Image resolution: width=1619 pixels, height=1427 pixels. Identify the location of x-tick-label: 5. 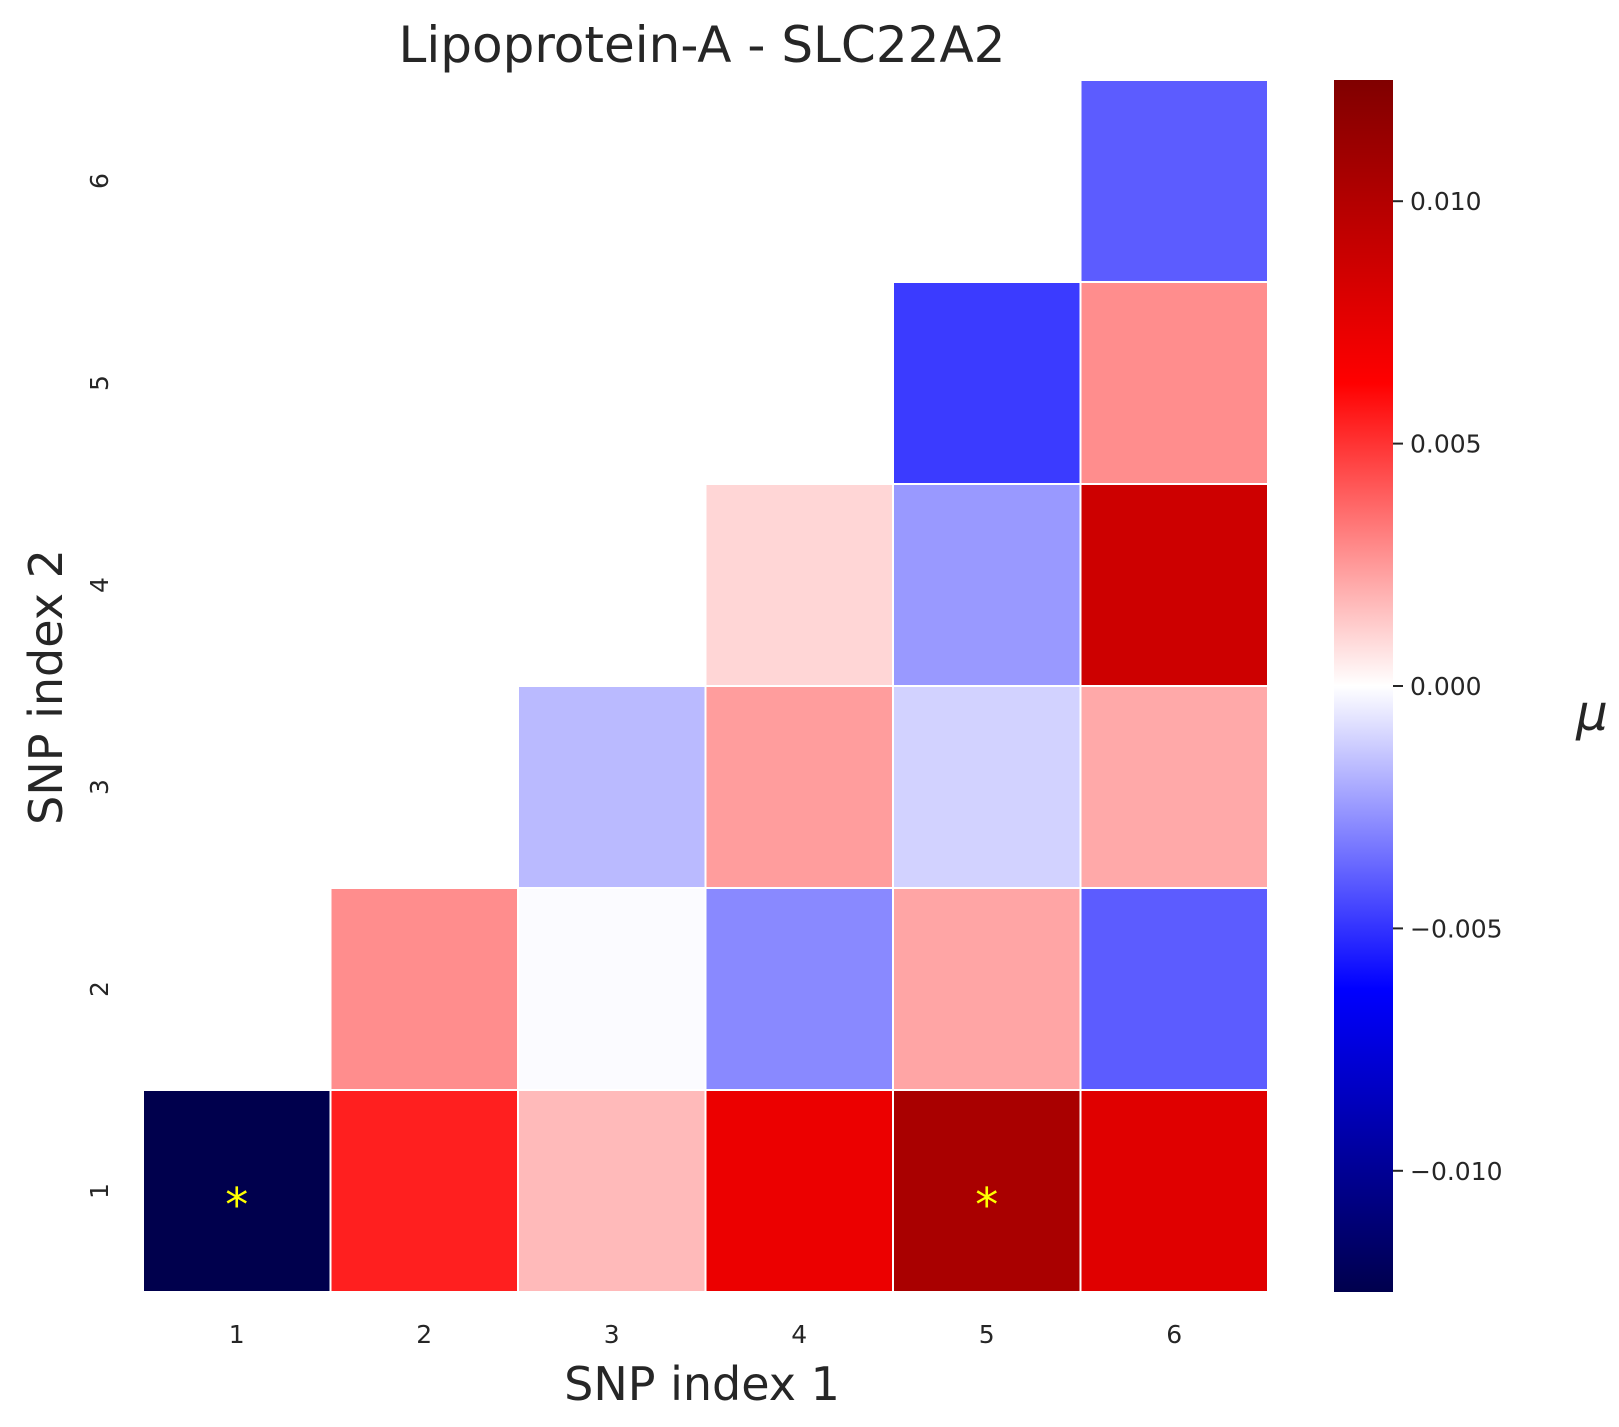
(987, 1334).